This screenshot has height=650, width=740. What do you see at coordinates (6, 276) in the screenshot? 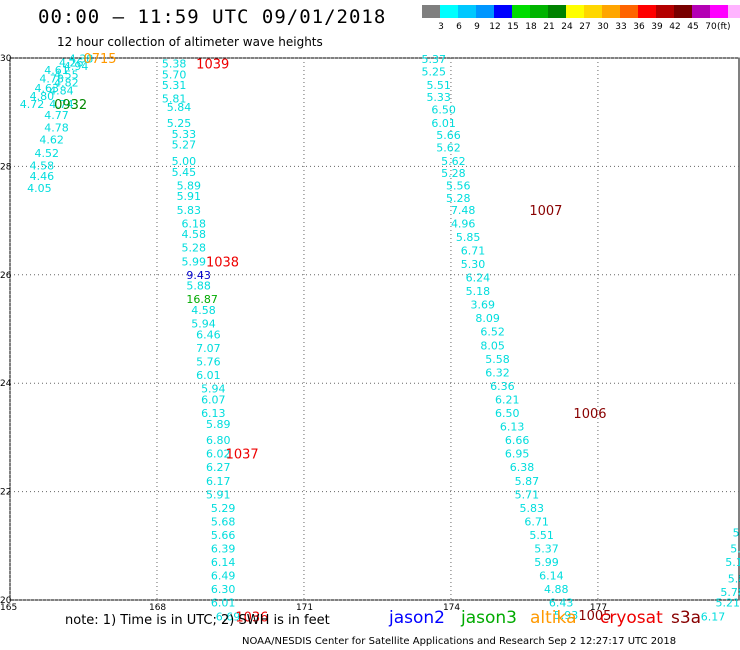
I see `lat-tick-label: 26` at bounding box center [6, 276].